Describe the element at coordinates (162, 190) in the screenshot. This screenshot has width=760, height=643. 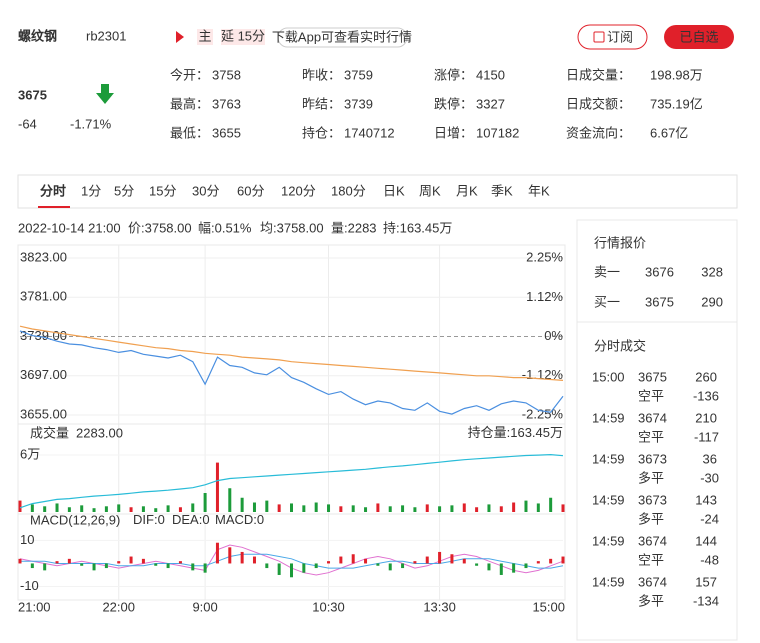
I see `period-tab: 15分` at that location.